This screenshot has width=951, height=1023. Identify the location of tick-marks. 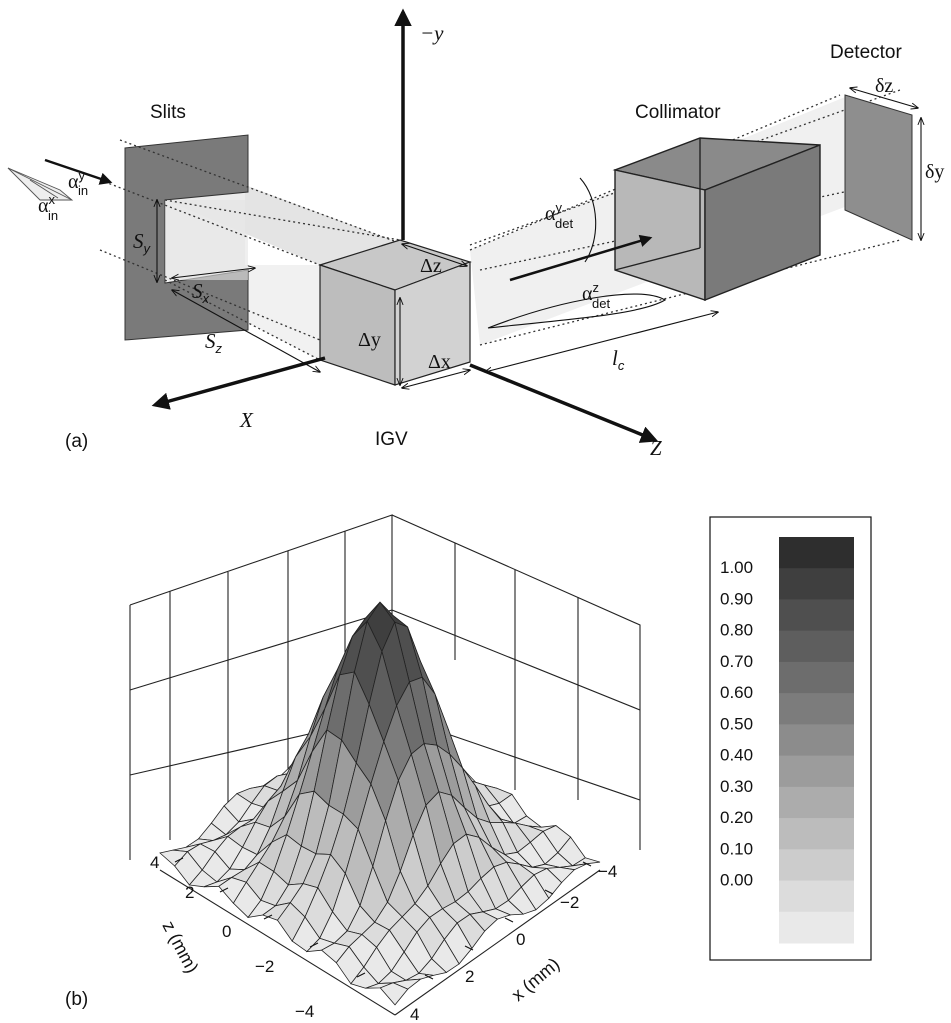
(383, 918).